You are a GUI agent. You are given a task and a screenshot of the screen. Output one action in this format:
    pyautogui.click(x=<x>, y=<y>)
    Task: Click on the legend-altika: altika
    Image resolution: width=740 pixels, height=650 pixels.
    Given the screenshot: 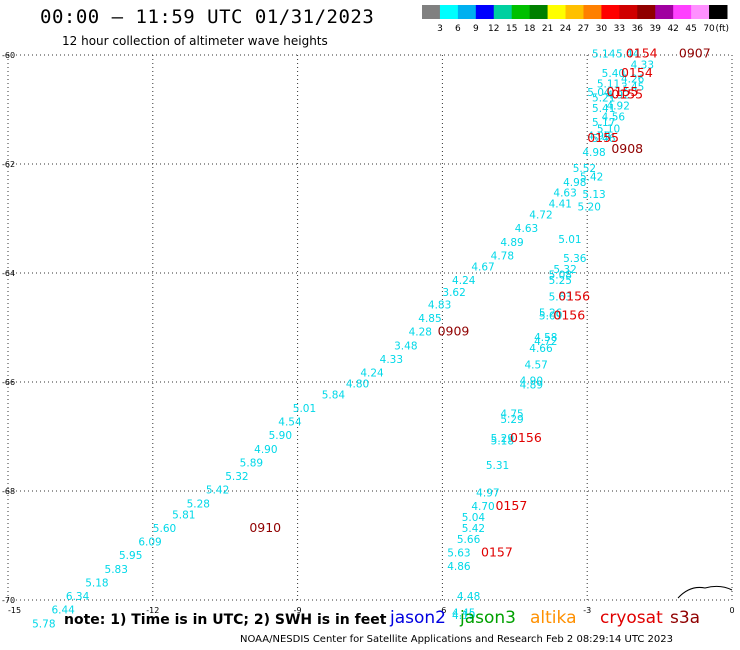 What is the action you would take?
    pyautogui.click(x=553, y=618)
    